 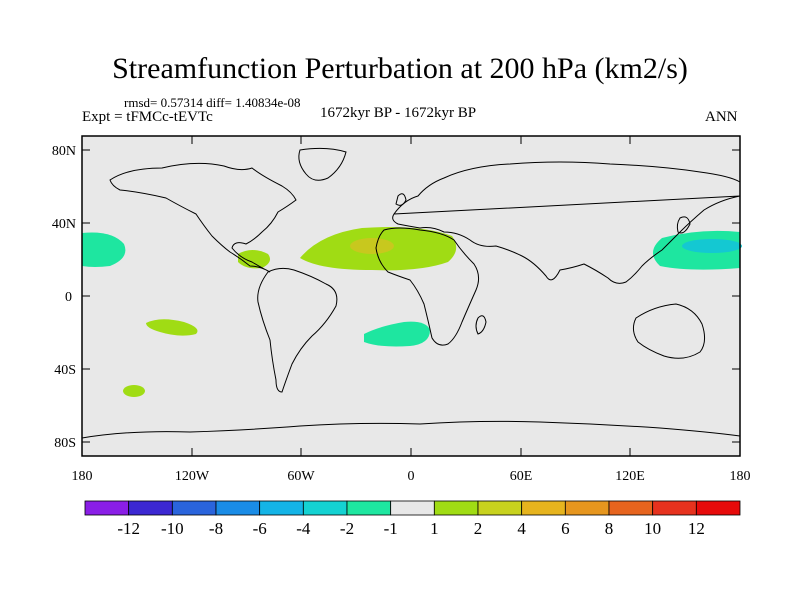 I want to click on lat-label-80n: 80N, so click(x=64, y=151).